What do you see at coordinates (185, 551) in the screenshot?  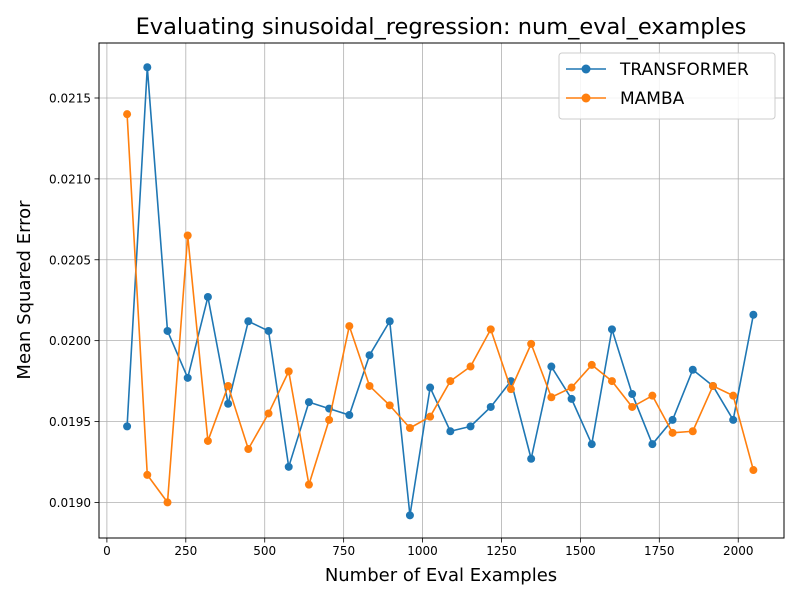 I see `x-tick-label: 250` at bounding box center [185, 551].